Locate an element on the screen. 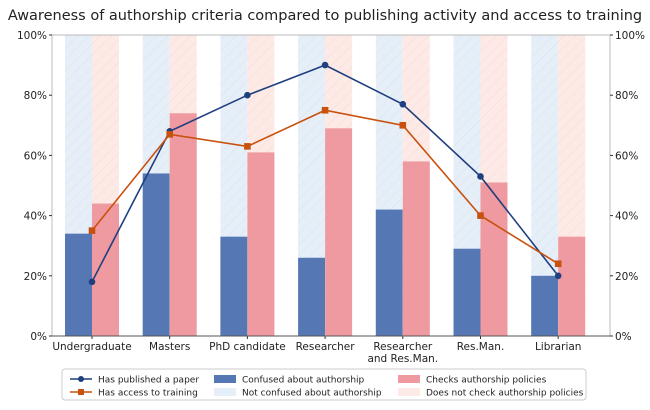  y-tick-label-left: 0% is located at coordinates (38, 337).